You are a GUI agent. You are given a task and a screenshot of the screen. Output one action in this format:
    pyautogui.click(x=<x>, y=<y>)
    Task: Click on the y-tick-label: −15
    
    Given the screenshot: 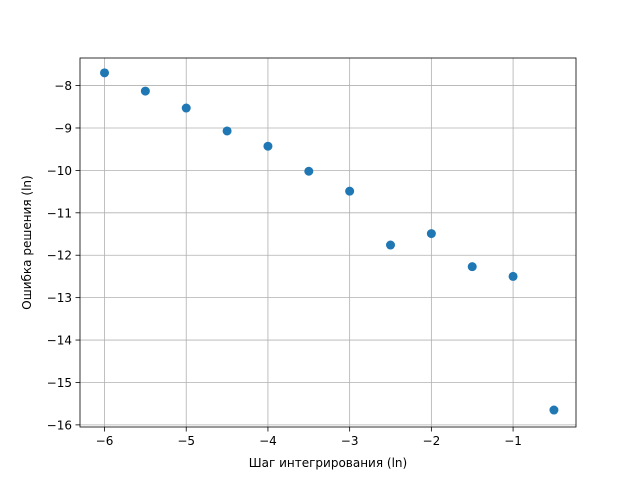 What is the action you would take?
    pyautogui.click(x=59, y=383)
    